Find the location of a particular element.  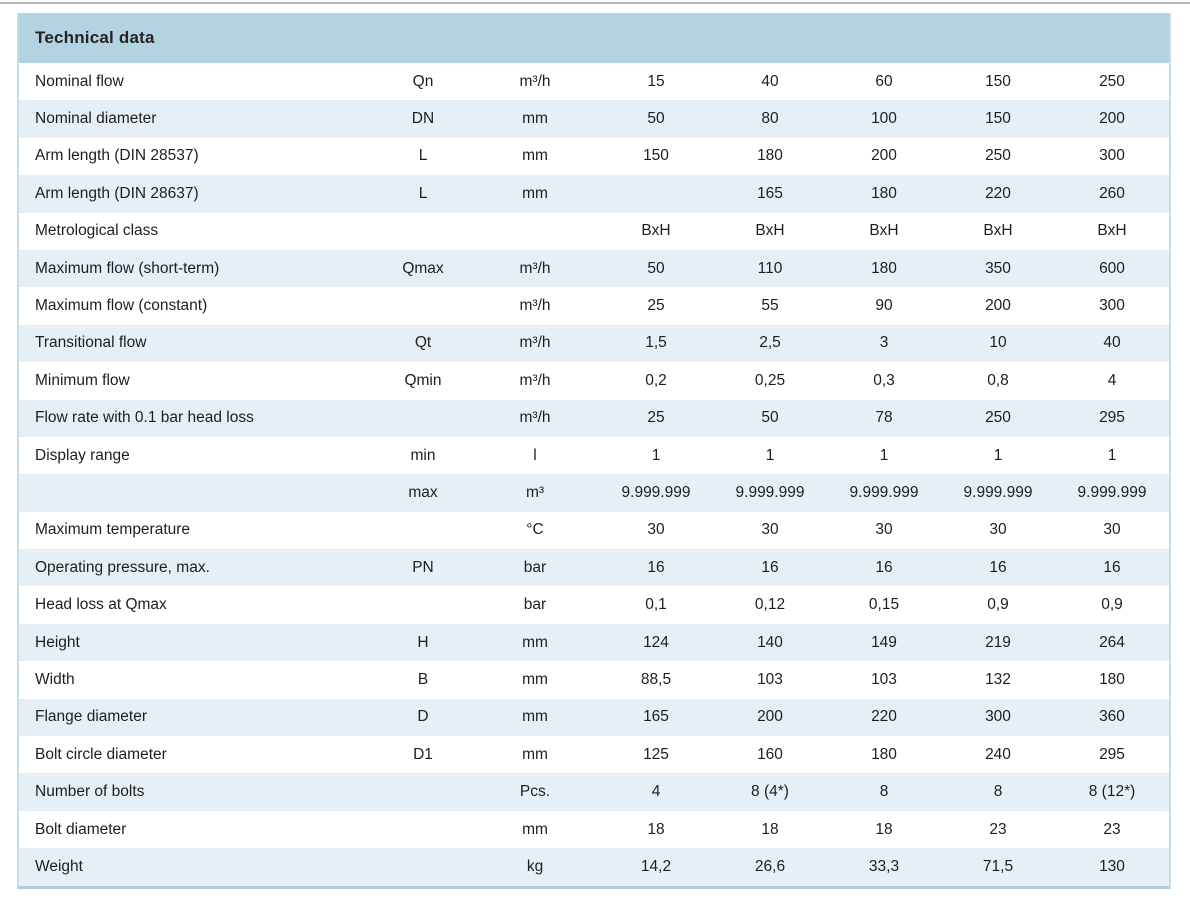

row-value: 264 is located at coordinates (1112, 642).